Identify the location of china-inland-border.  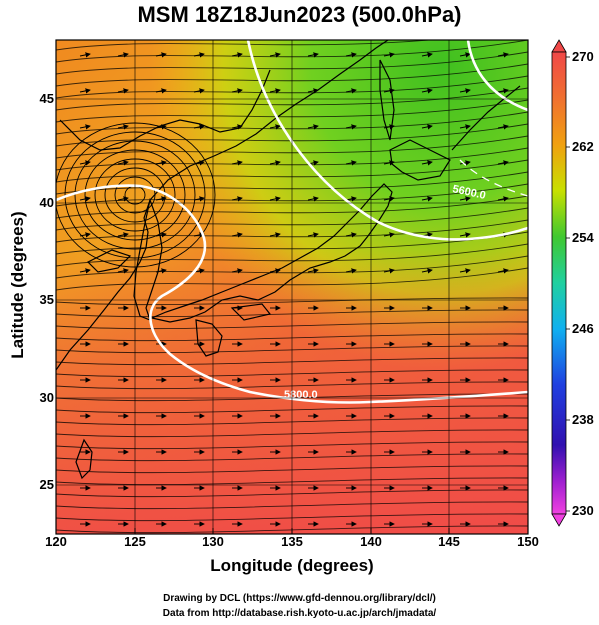
(165, 110).